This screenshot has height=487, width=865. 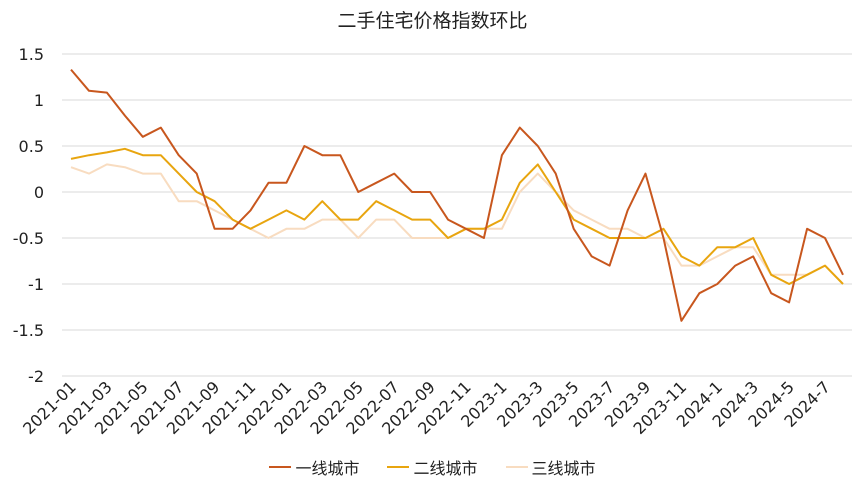 What do you see at coordinates (445, 468) in the screenshot?
I see `legend-label-series-2: 二线城市` at bounding box center [445, 468].